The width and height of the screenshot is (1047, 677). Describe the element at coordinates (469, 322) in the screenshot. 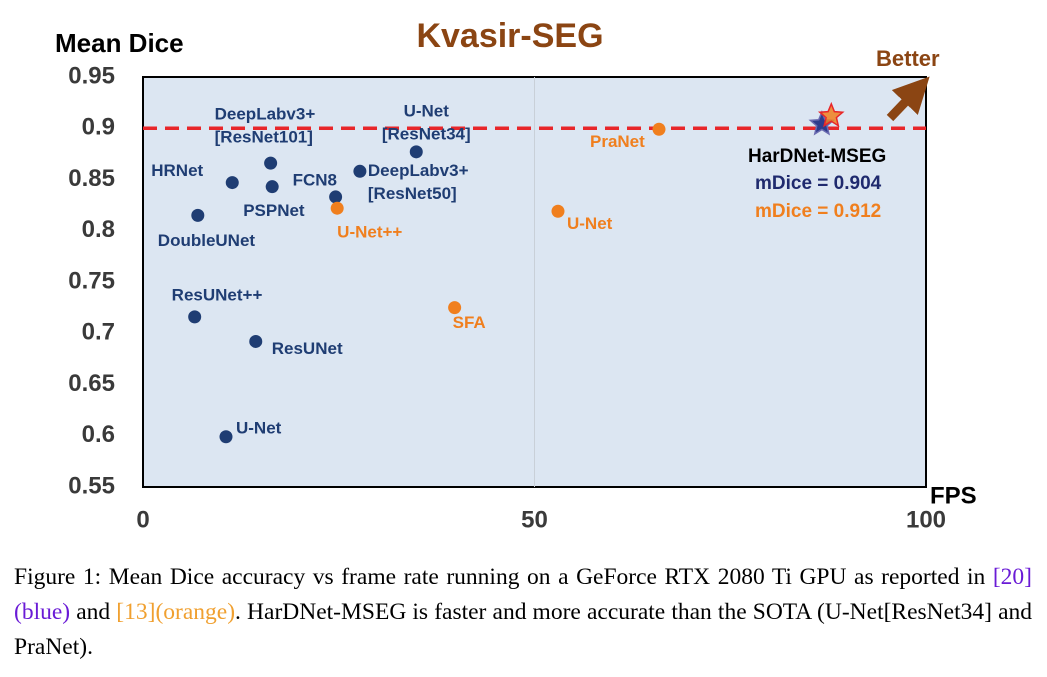

I see `point-label: SFA` at that location.